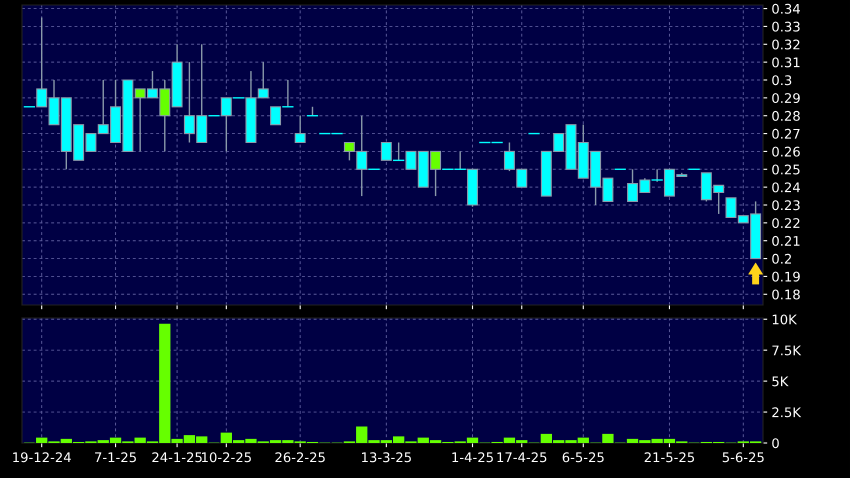 The width and height of the screenshot is (850, 478). I want to click on y-tick-label: 0, so click(775, 443).